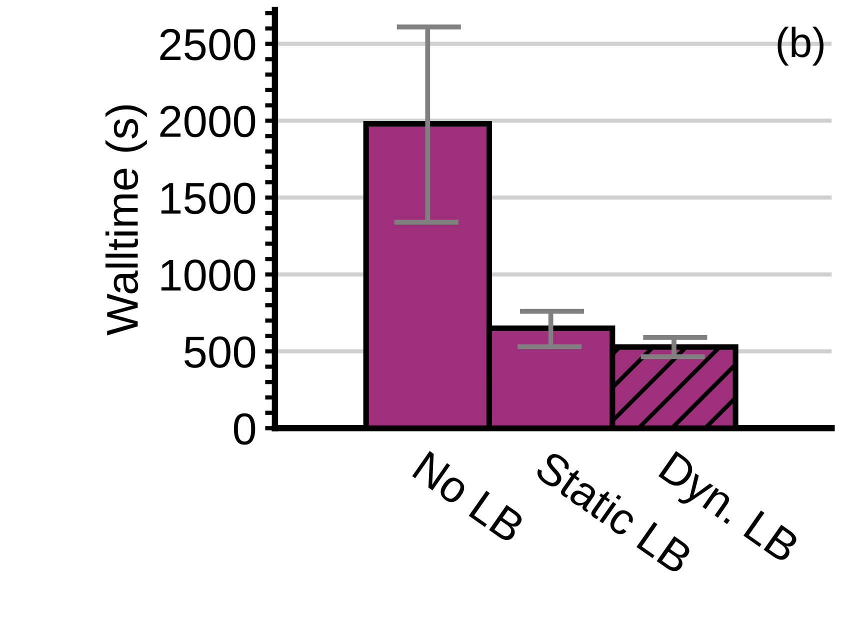  What do you see at coordinates (469, 497) in the screenshot?
I see `x-tick-label: No LB` at bounding box center [469, 497].